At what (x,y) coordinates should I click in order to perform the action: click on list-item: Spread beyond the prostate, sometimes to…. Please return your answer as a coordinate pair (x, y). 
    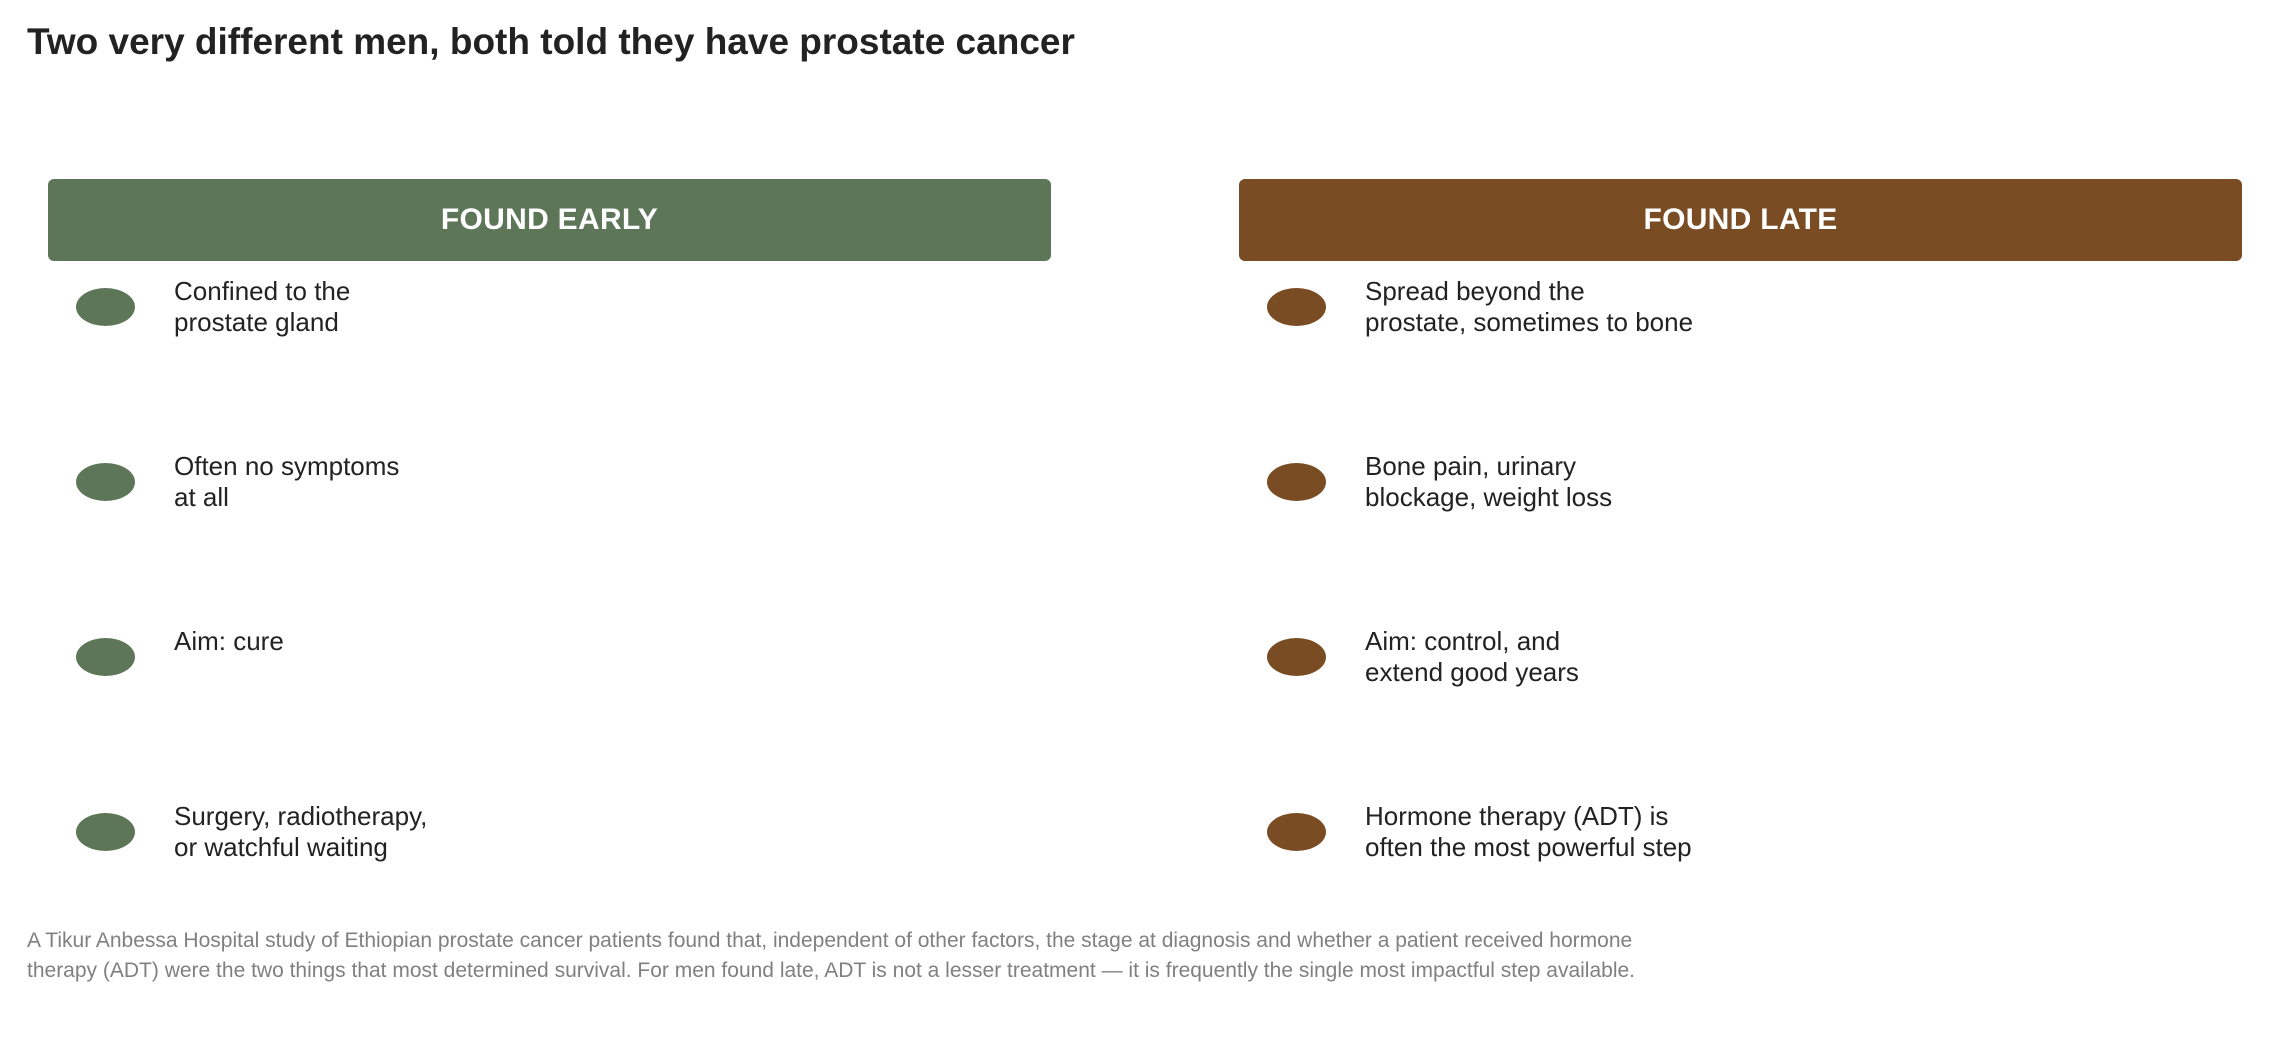
    Looking at the image, I should click on (1740, 306).